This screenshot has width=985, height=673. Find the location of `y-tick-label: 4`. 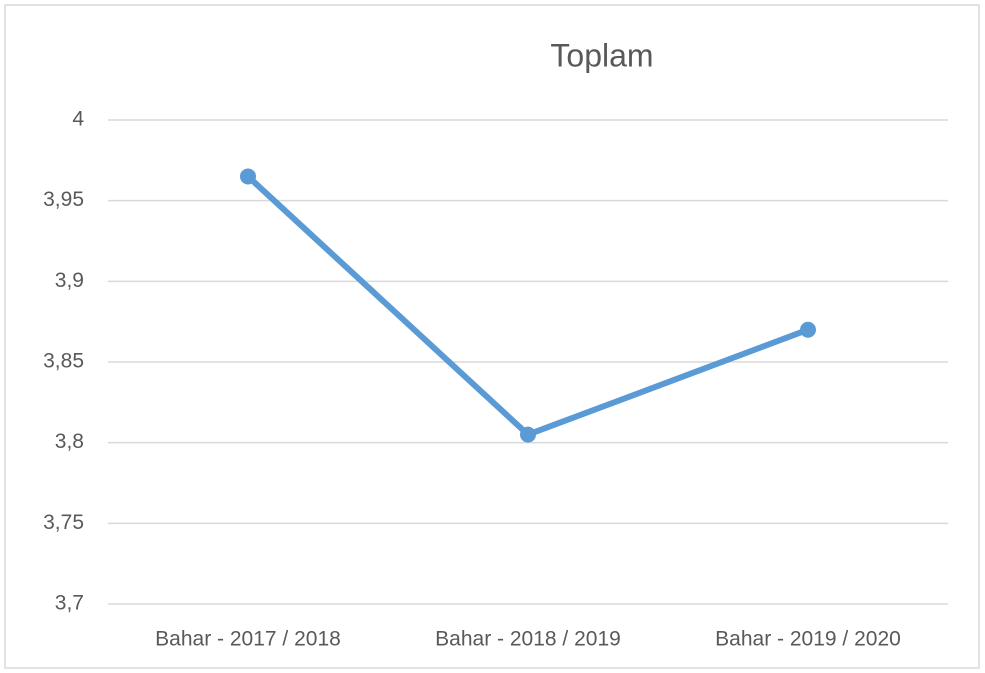

y-tick-label: 4 is located at coordinates (78, 119).